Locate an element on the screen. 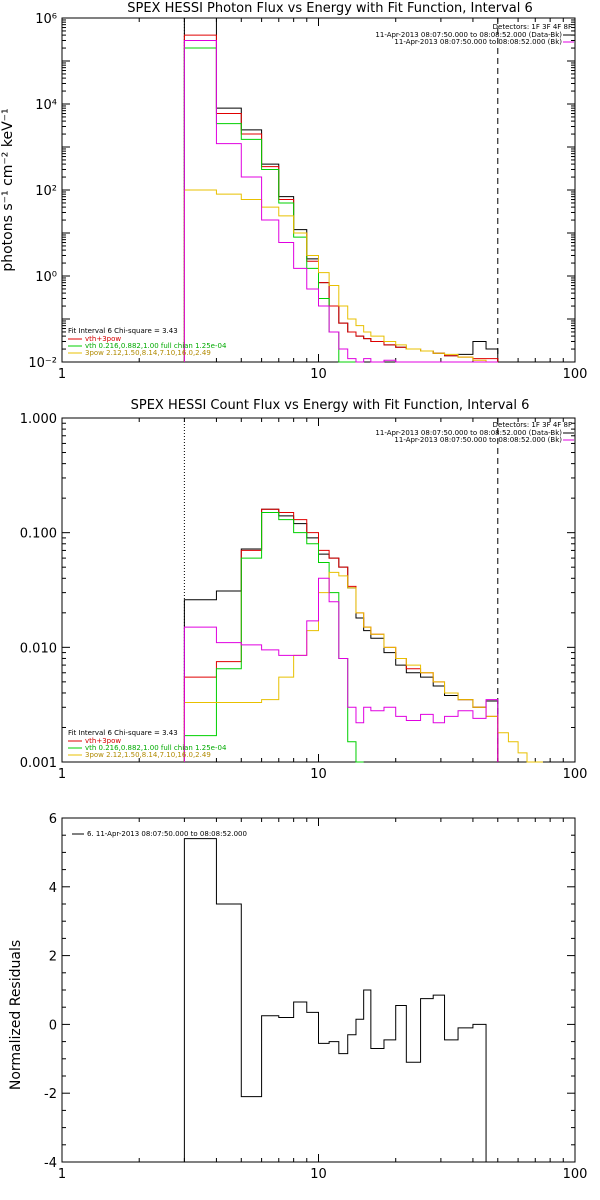 The width and height of the screenshot is (600, 1200). y-tick-label: 4 is located at coordinates (53, 888).